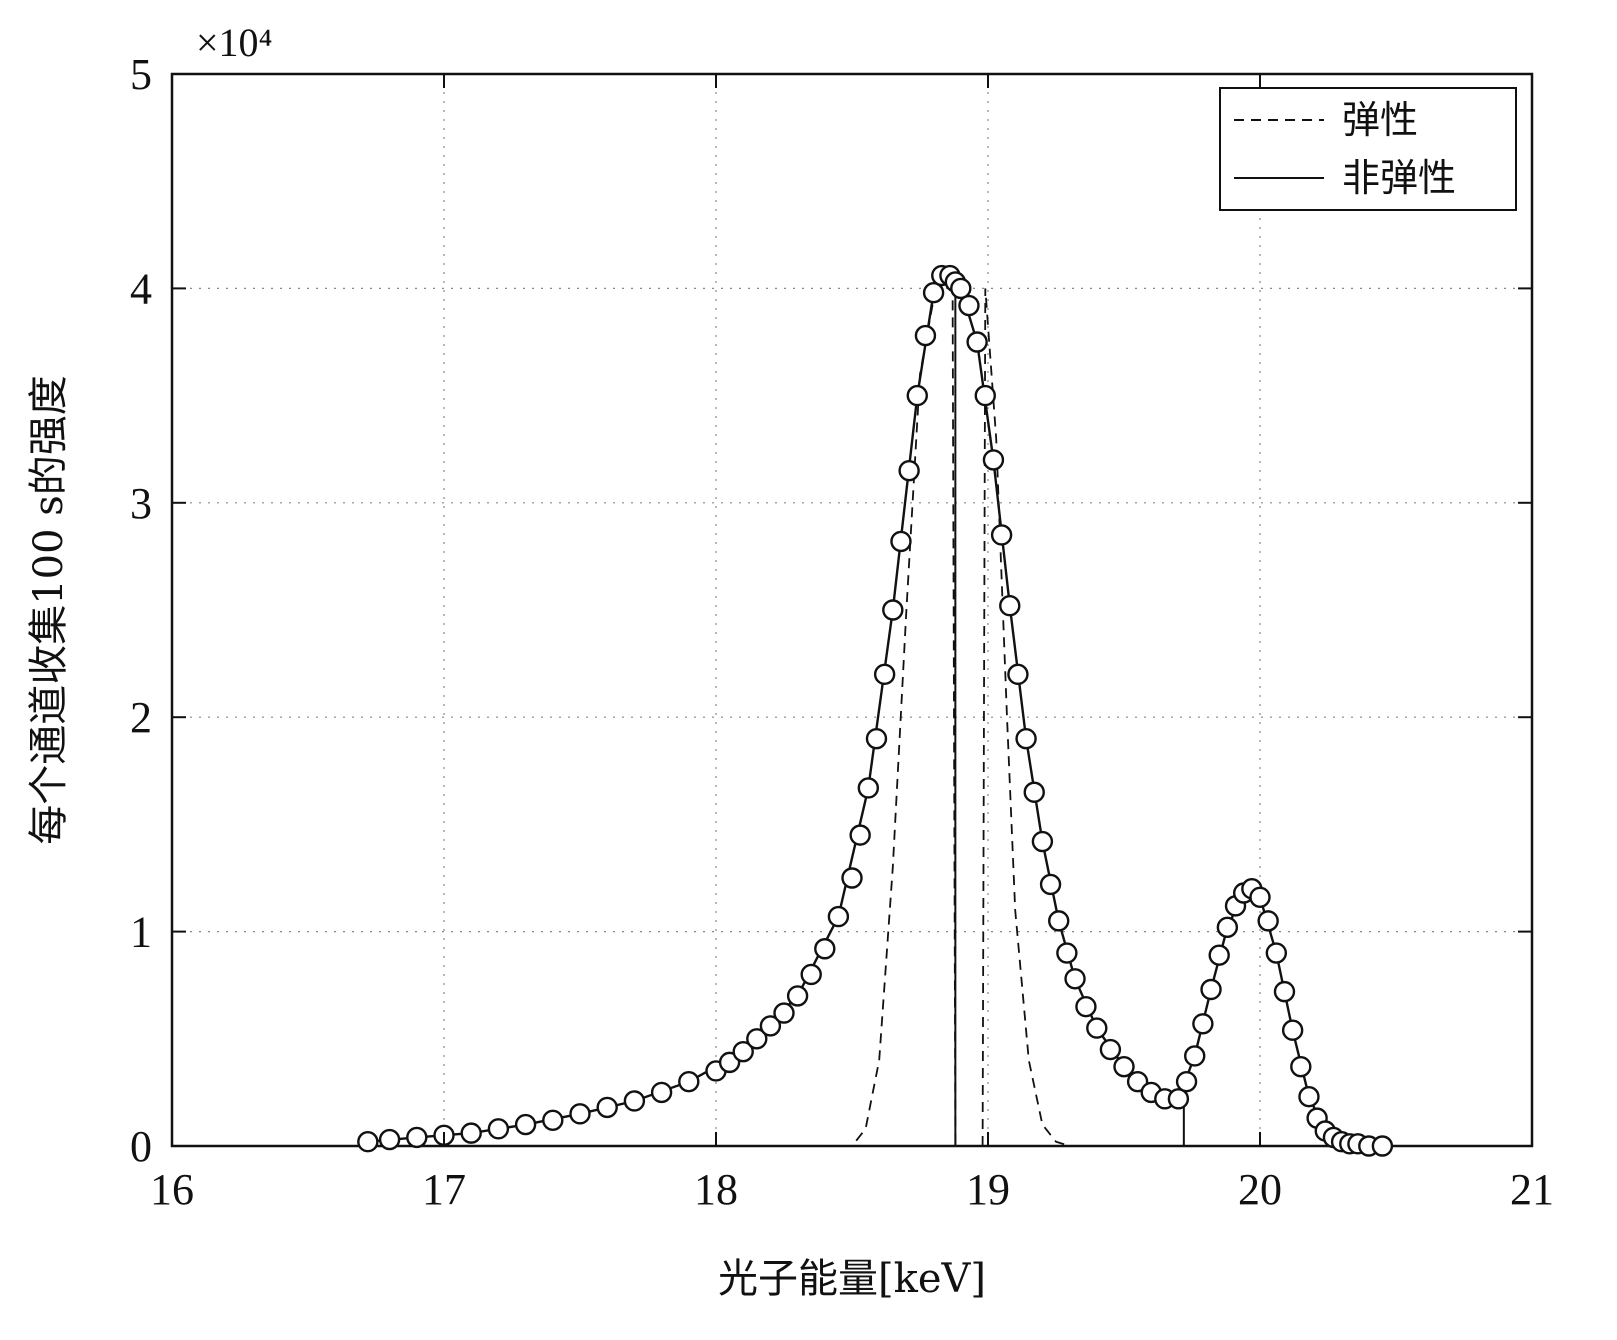 The image size is (1617, 1340). Describe the element at coordinates (141, 288) in the screenshot. I see `y-tick-label: 4` at that location.